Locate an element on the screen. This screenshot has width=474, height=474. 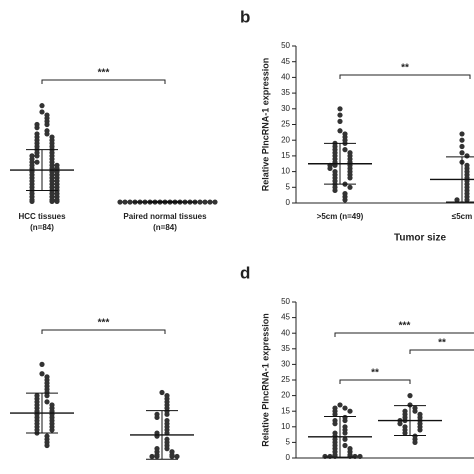
panel-letter: b is located at coordinates (245, 16).